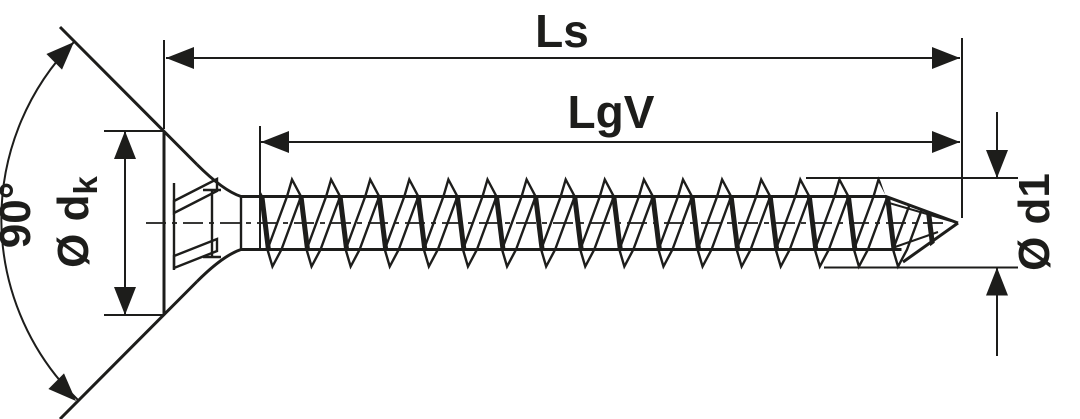  Describe the element at coordinates (562, 31) in the screenshot. I see `label-total-length: Ls` at that location.